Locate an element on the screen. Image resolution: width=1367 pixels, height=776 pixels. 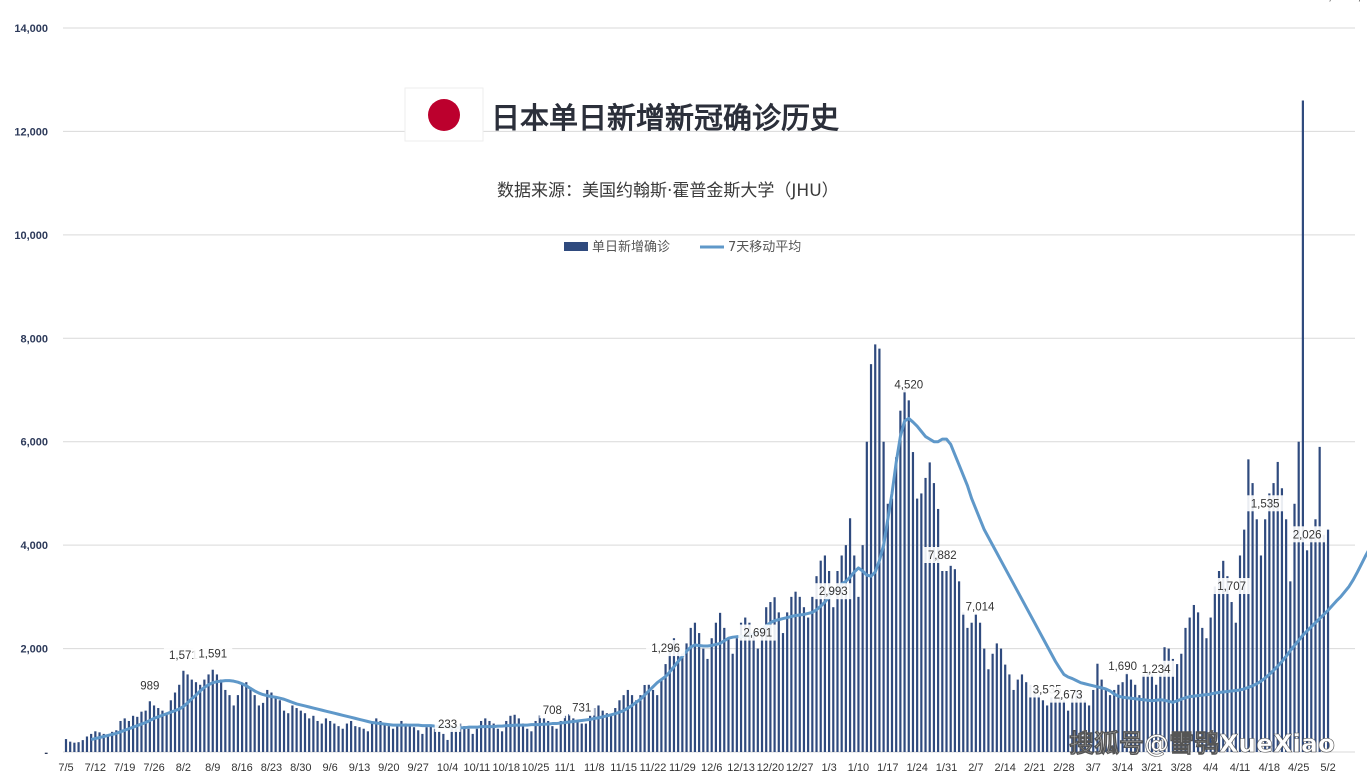
x-tick-label: 5/2 is located at coordinates (1327, 768).